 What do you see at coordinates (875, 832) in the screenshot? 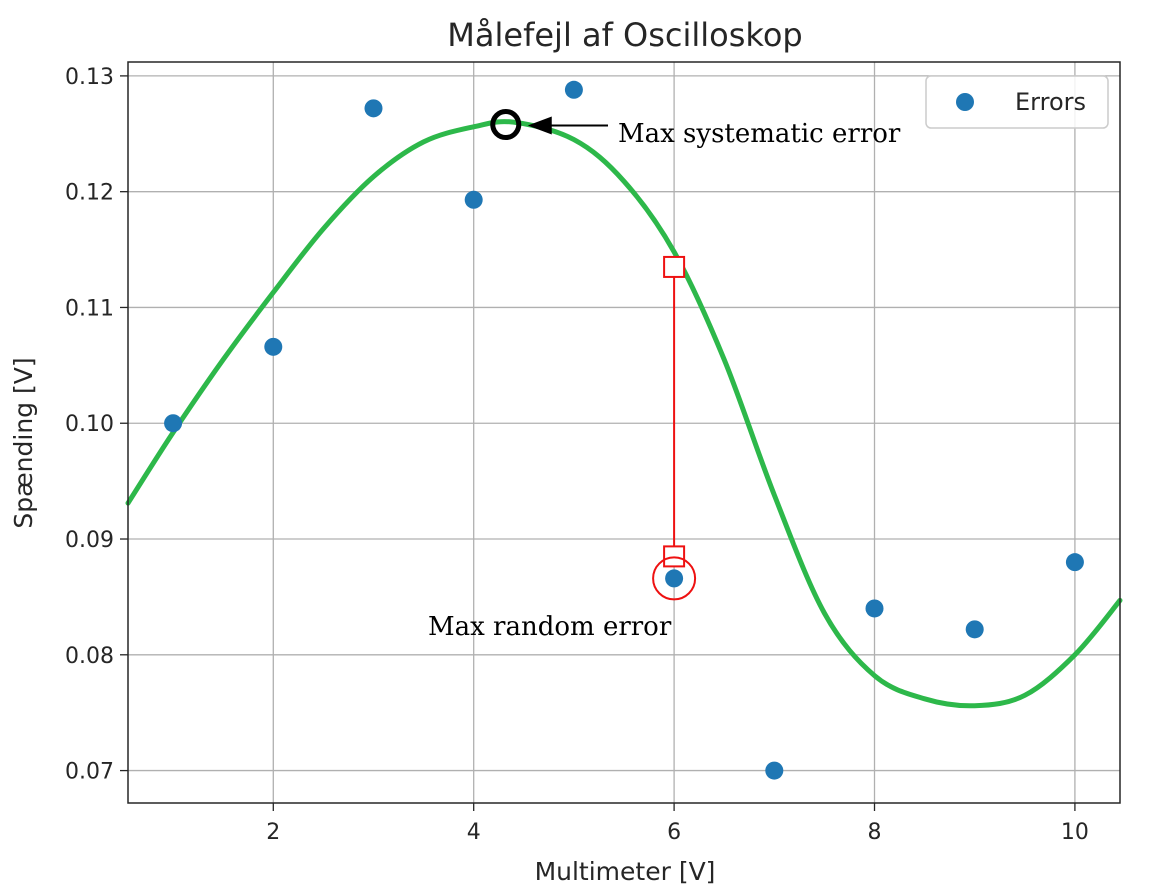
I see `x-tick-label: 8` at bounding box center [875, 832].